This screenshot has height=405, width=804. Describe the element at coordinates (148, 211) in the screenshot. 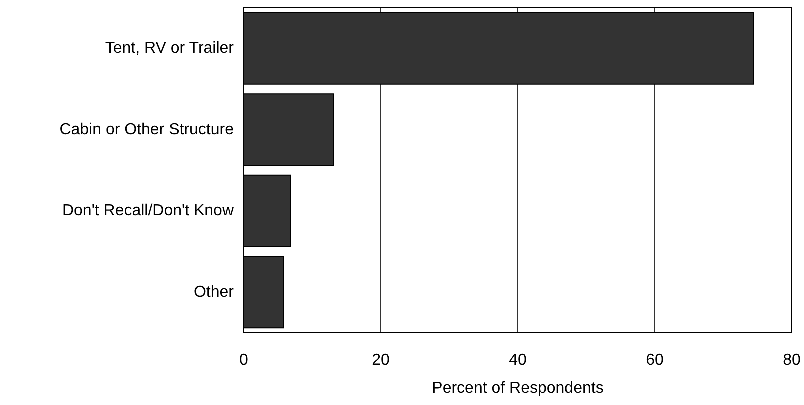

I see `y-tick-label: Don't Recall/Don't Know` at that location.